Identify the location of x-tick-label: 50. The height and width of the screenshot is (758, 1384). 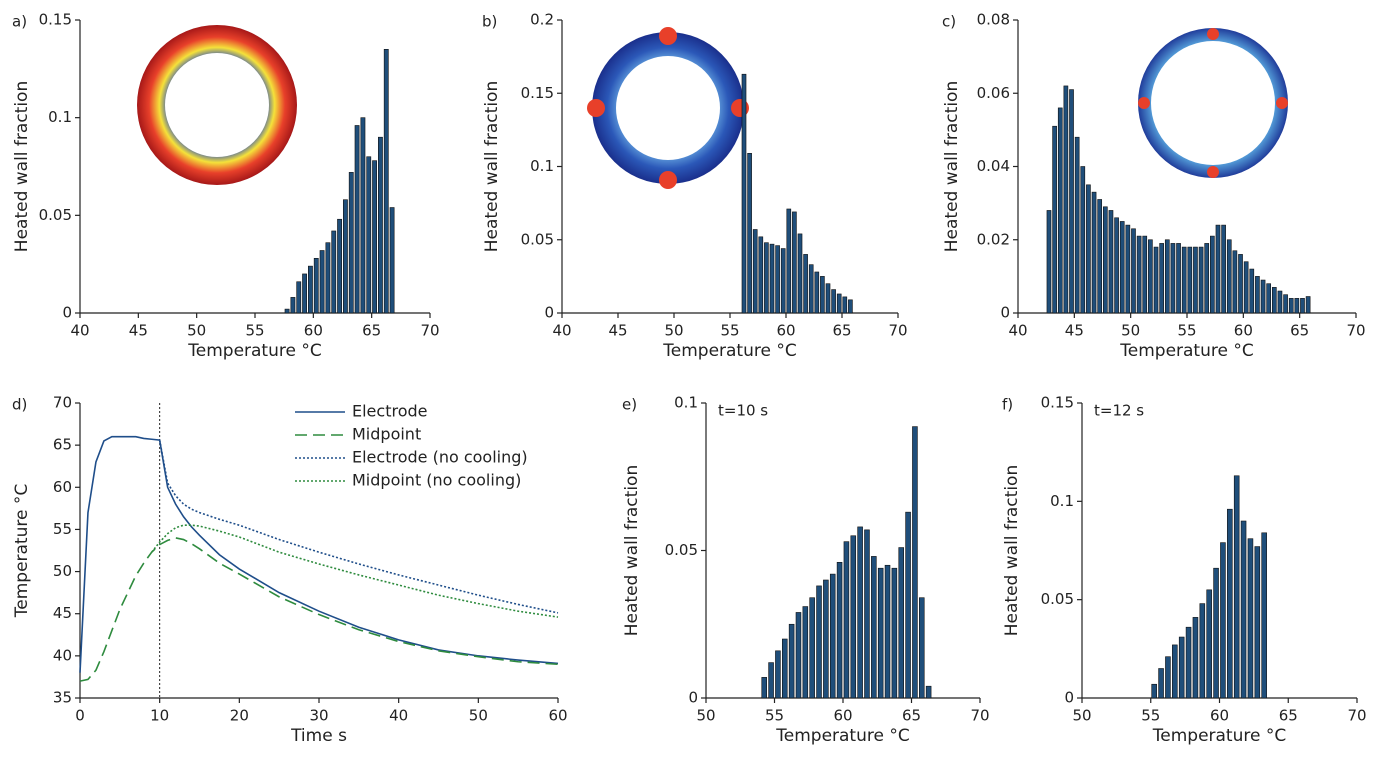
(1081, 716).